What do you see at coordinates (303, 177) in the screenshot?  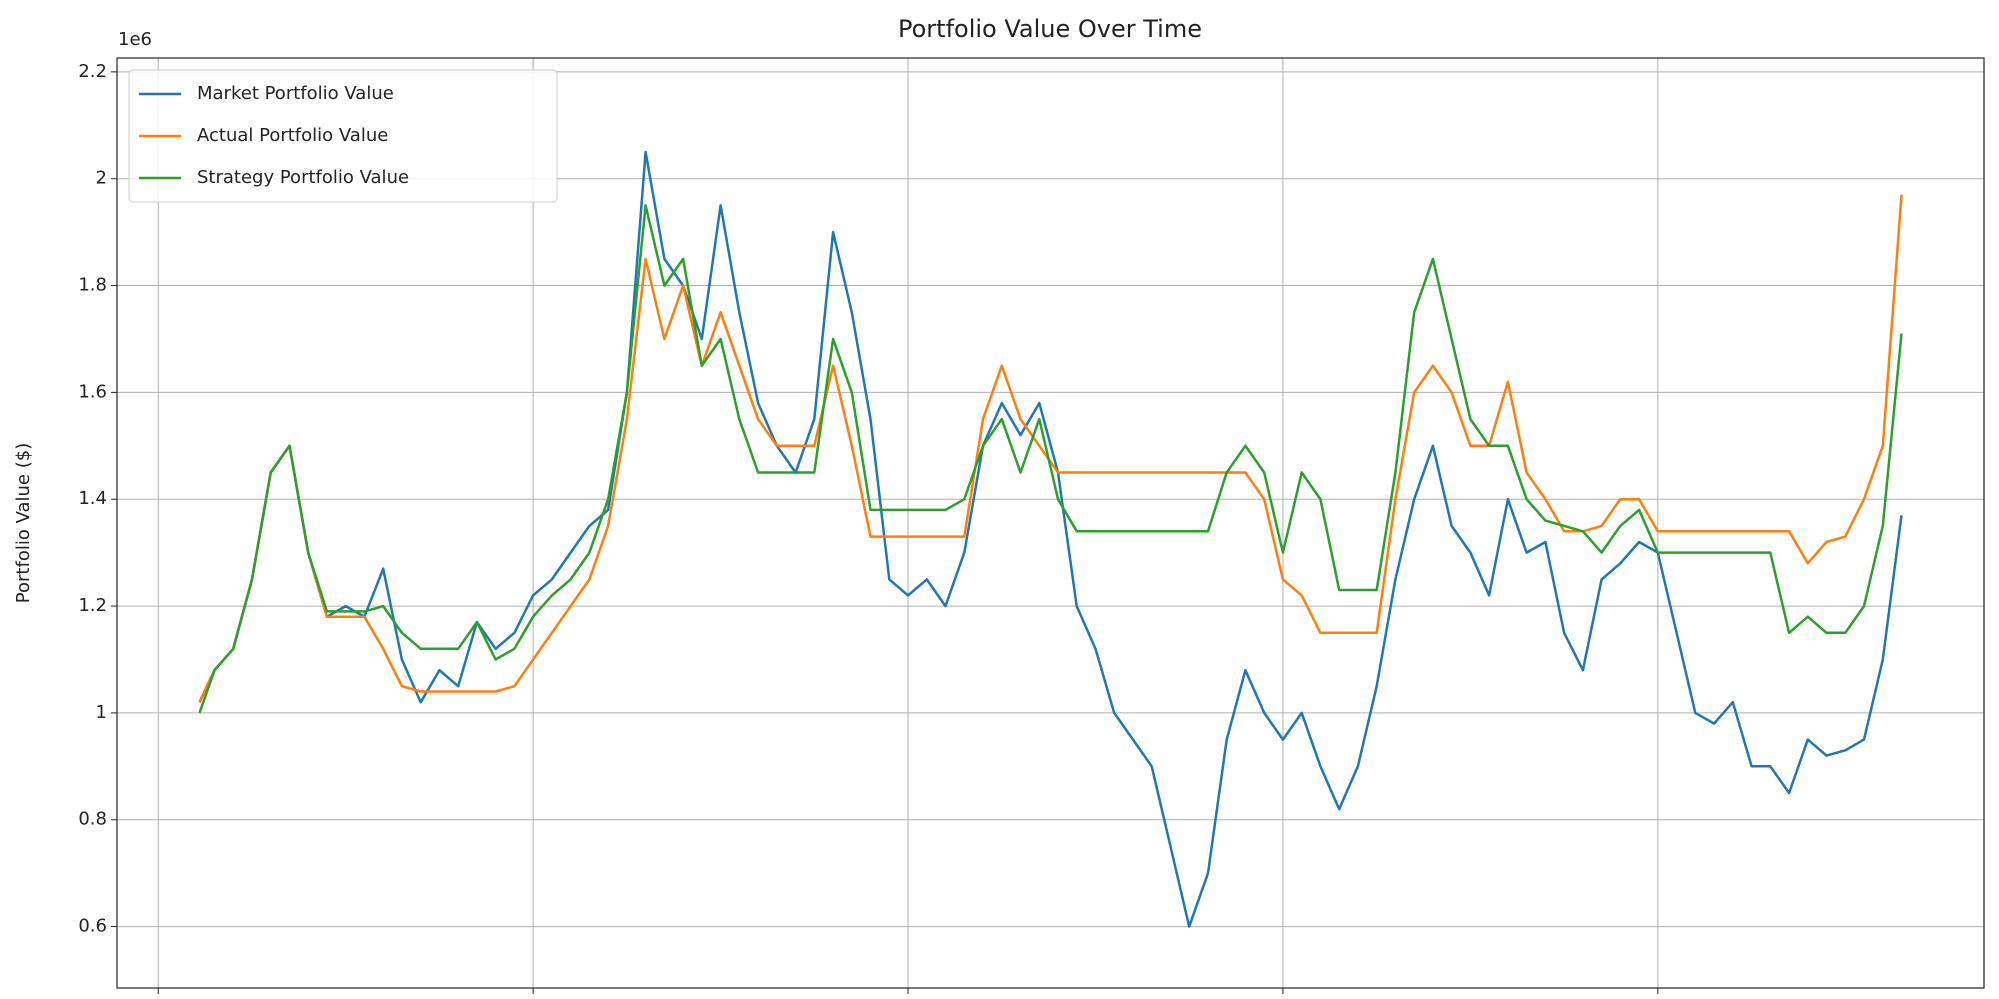 I see `legend-label: Strategy Portfolio Value` at bounding box center [303, 177].